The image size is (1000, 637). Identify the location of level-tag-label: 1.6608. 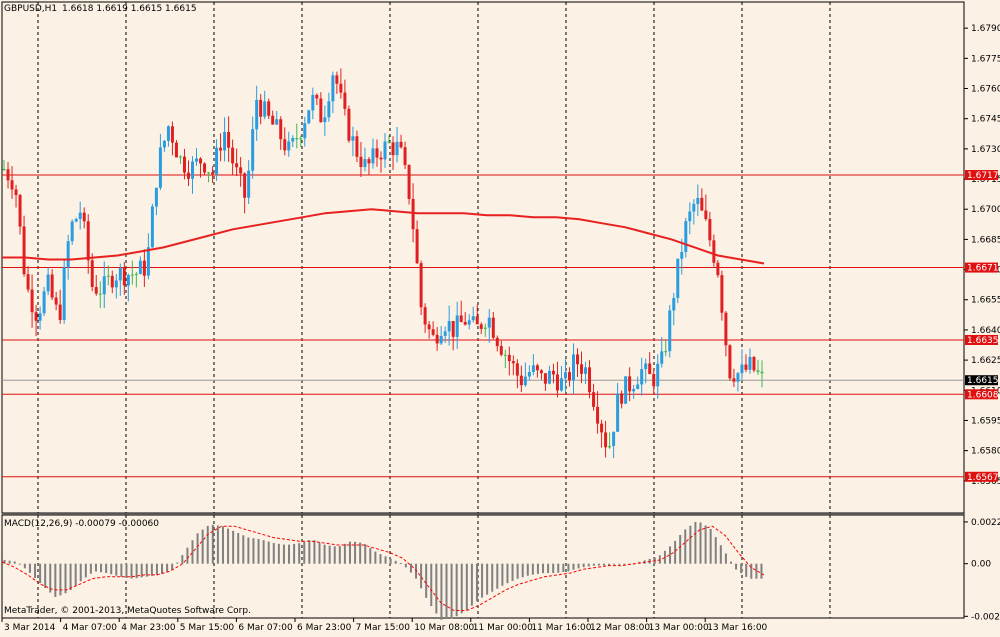
(983, 395).